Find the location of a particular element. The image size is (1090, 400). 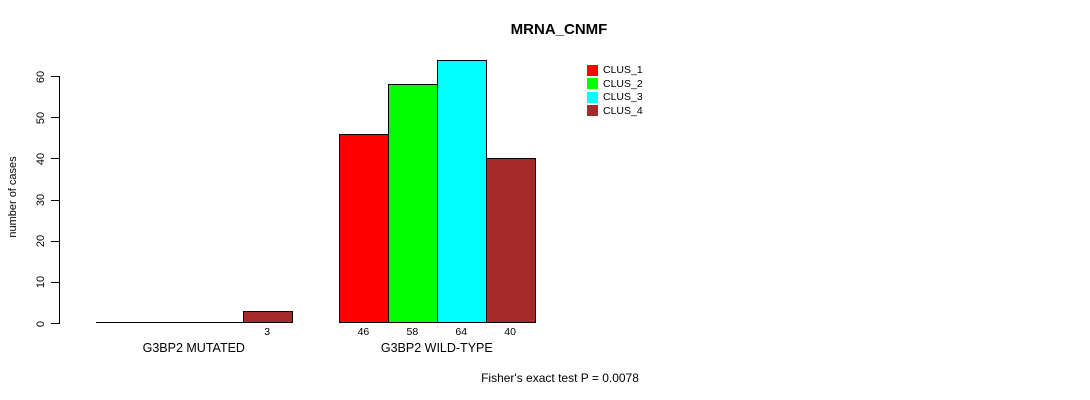

y-tick-label: 0 is located at coordinates (41, 323).